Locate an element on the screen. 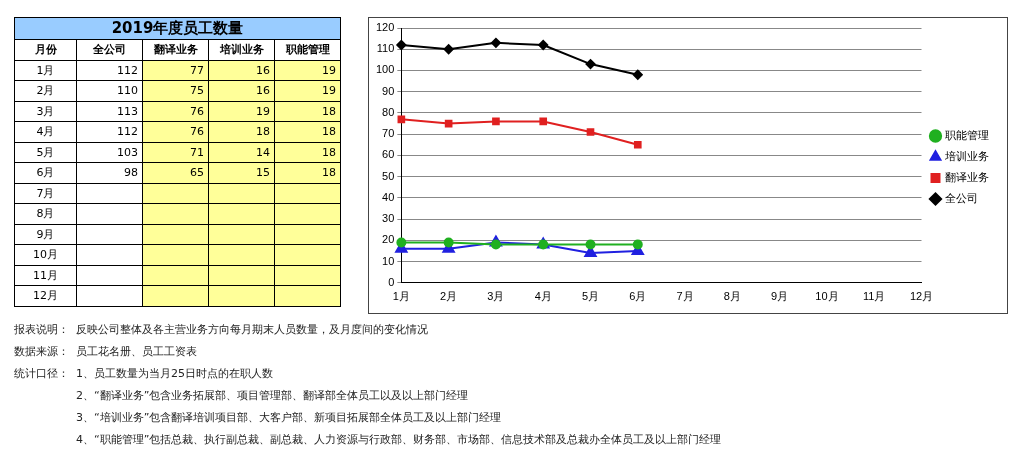 The image size is (1024, 449). legend-label: 全公司 is located at coordinates (961, 198).